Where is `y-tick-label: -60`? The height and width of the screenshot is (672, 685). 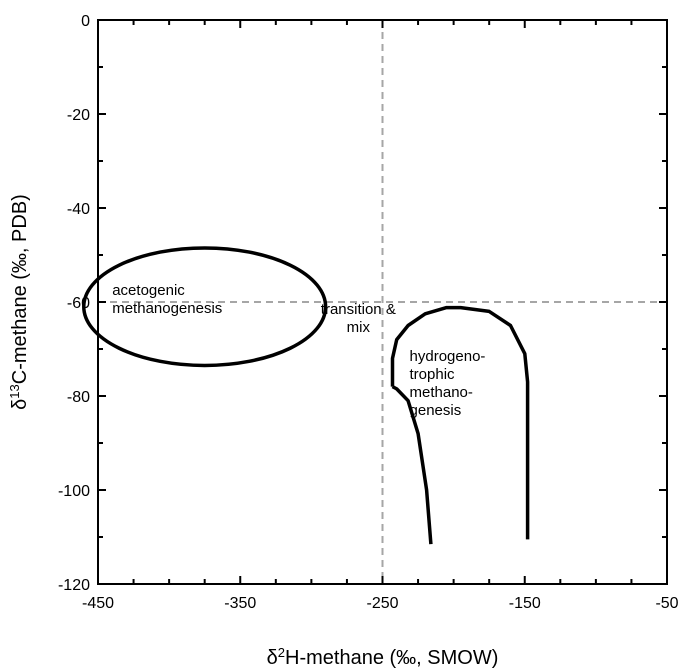
y-tick-label: -60 is located at coordinates (78, 303).